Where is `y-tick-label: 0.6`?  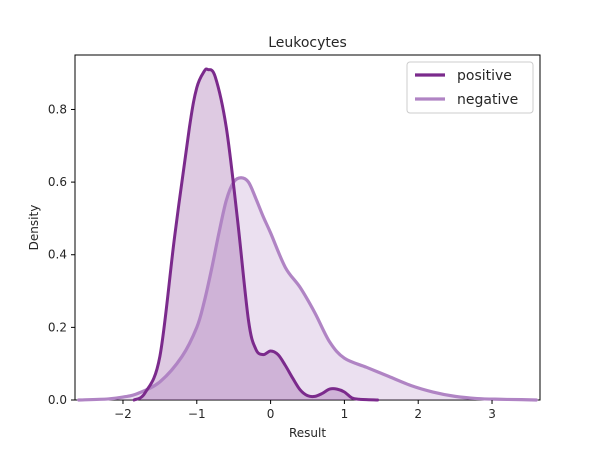
y-tick-label: 0.6 is located at coordinates (57, 182).